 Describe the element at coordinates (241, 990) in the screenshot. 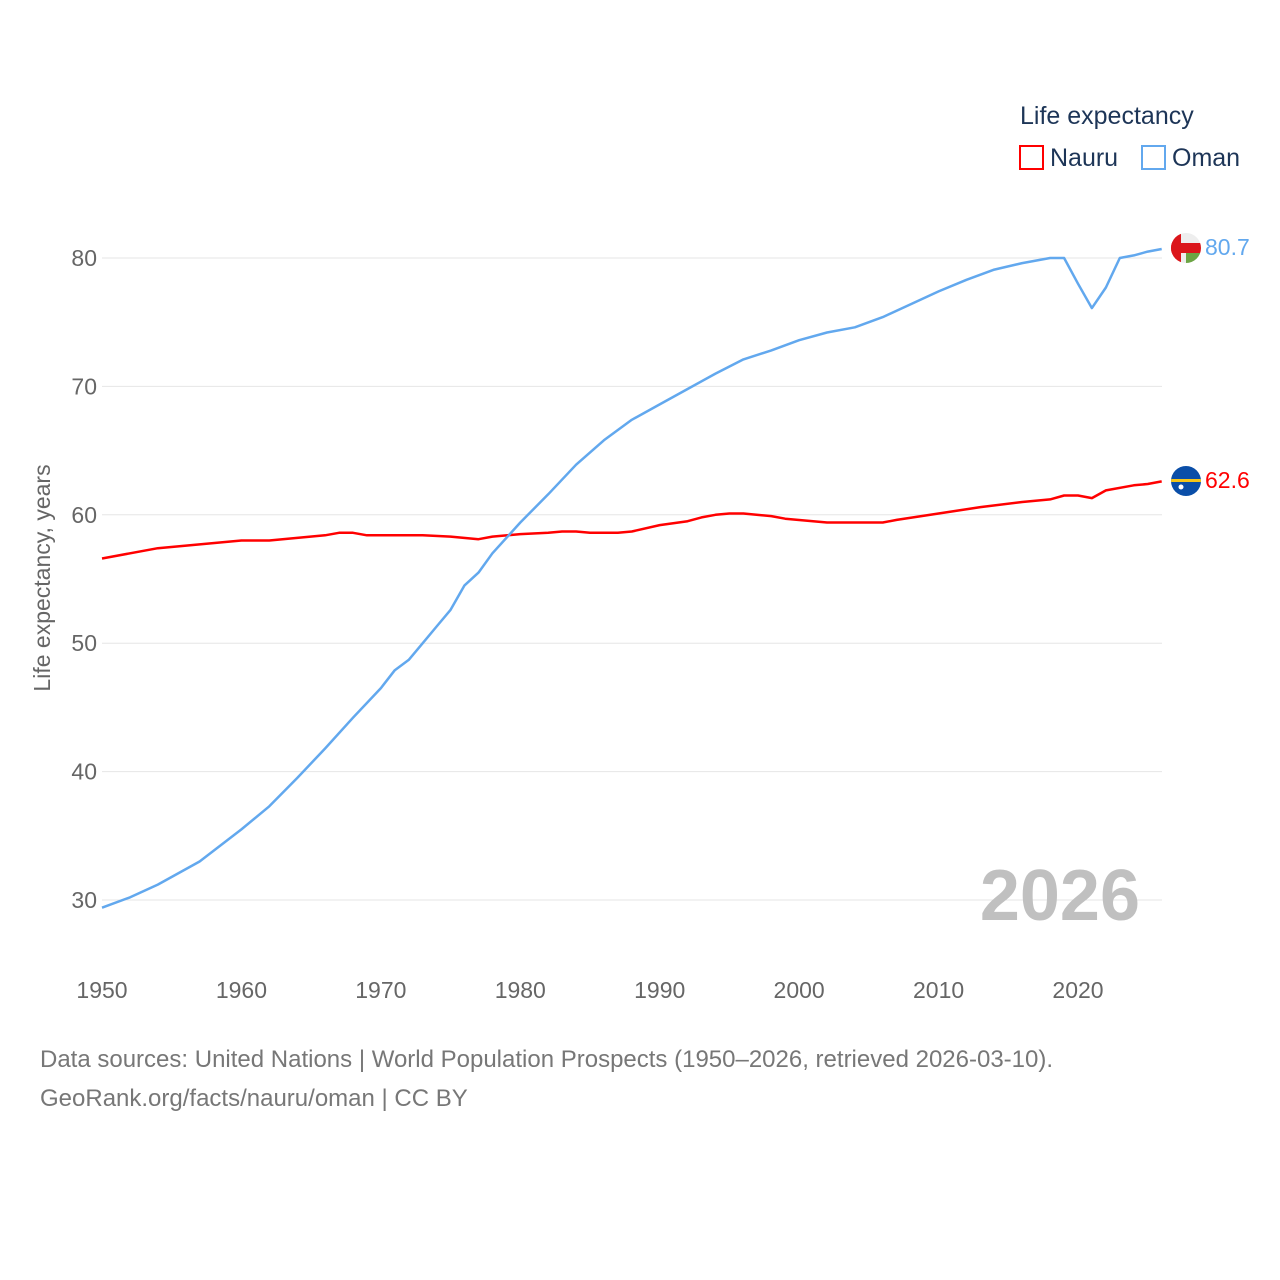

I see `x-tick-label: 1960` at that location.